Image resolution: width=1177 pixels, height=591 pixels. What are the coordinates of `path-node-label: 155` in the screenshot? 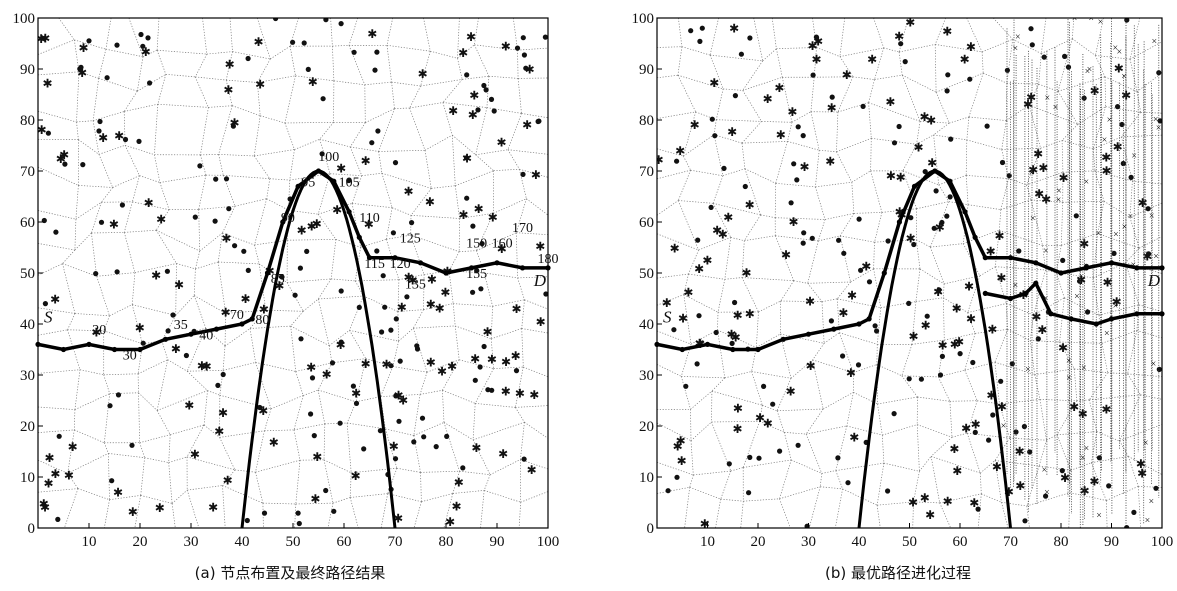 It's located at (476, 274).